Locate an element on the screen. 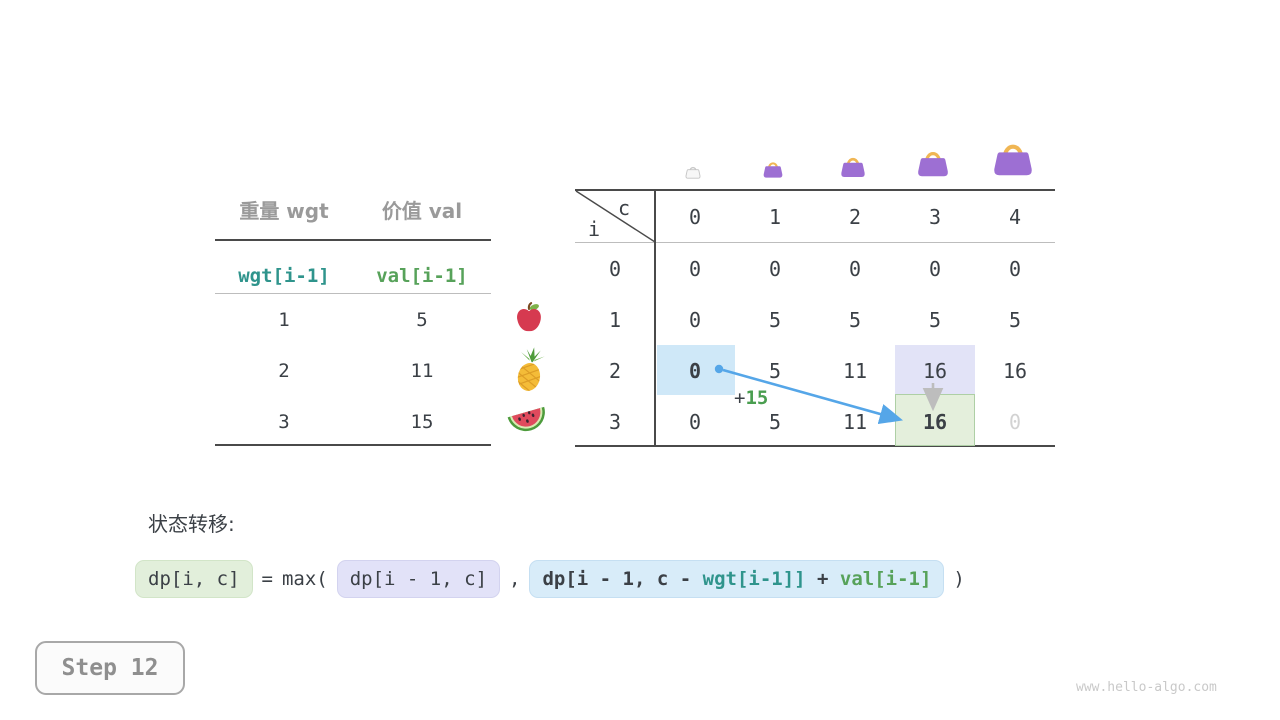  col-header-3: 3 is located at coordinates (935, 216).